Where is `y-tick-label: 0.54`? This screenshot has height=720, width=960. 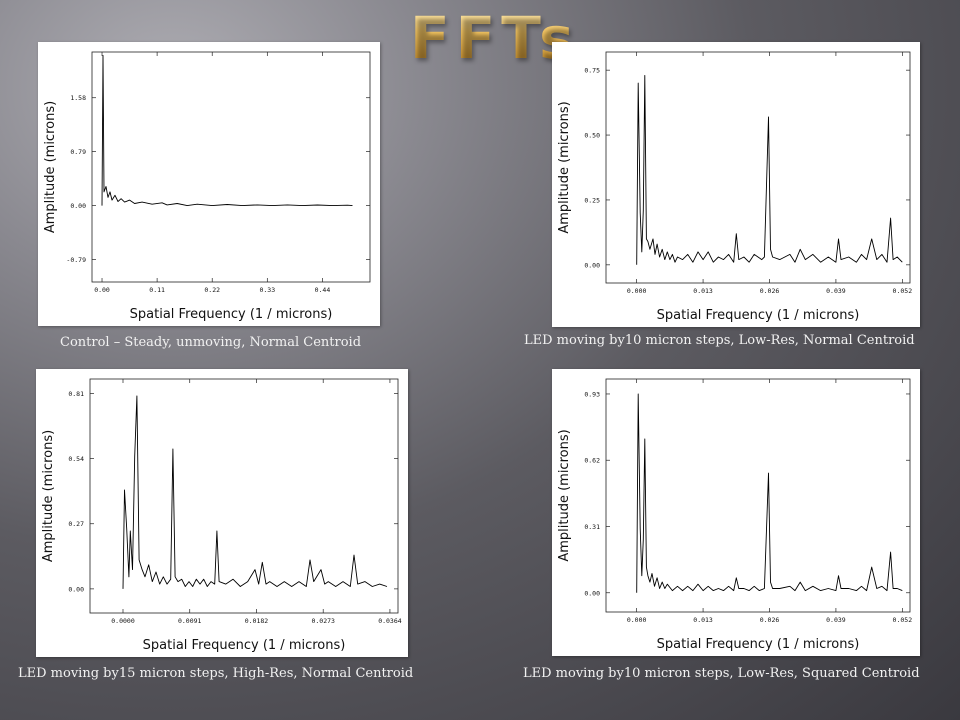 y-tick-label: 0.54 is located at coordinates (76, 459).